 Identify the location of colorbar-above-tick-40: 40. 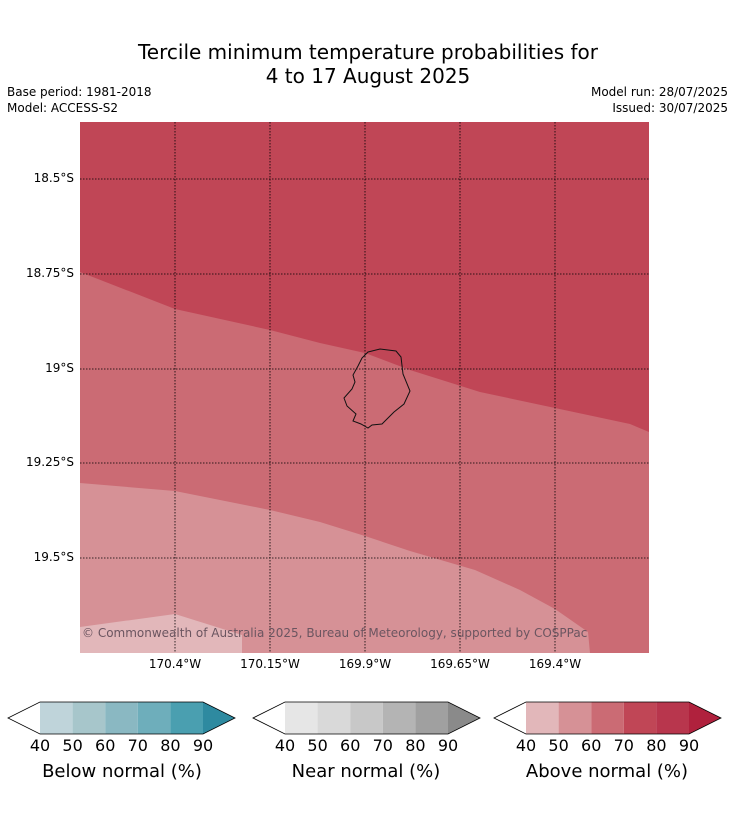
(526, 745).